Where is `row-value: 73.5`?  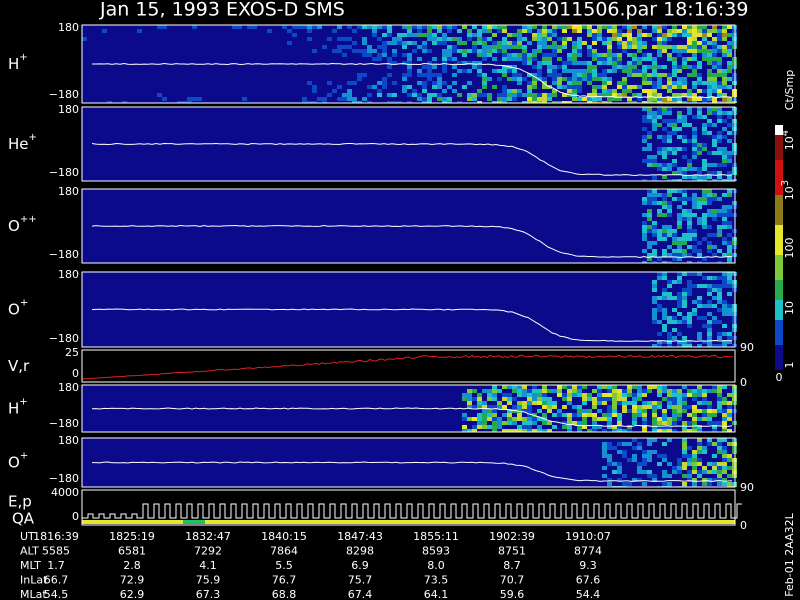
row-value: 73.5 is located at coordinates (436, 580).